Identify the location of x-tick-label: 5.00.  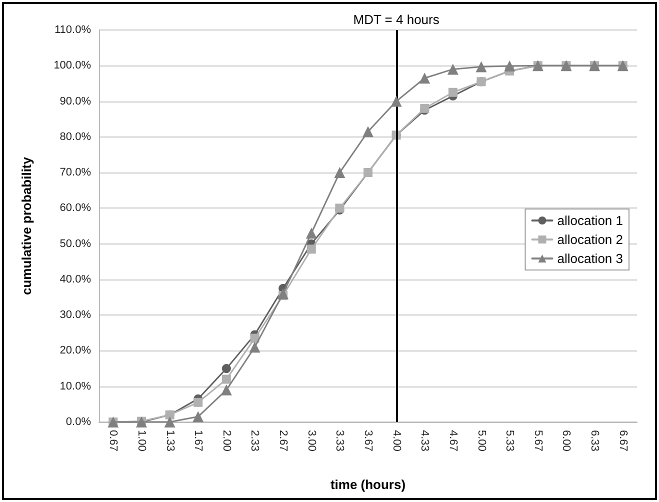
(481, 441).